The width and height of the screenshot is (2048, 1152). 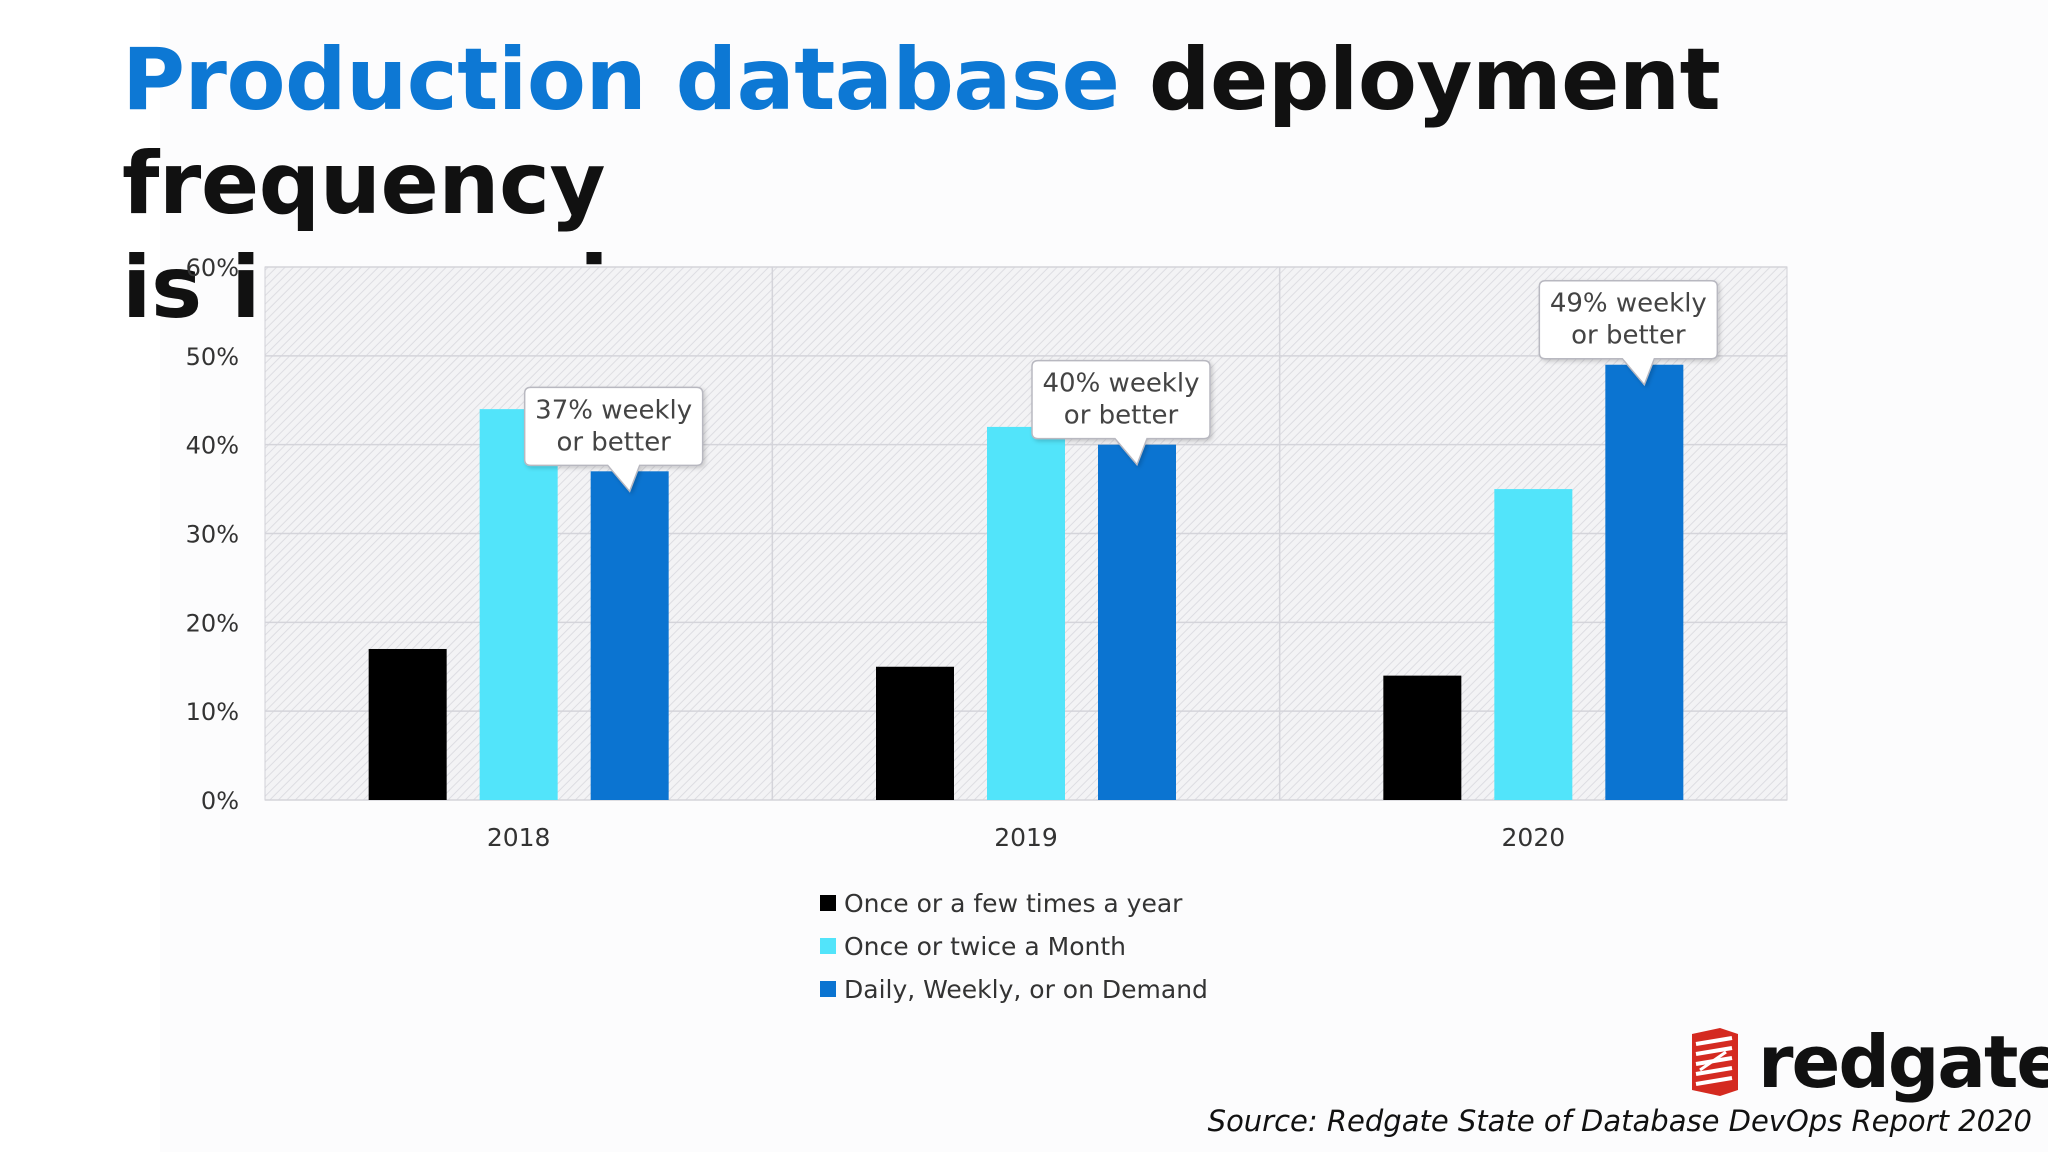 What do you see at coordinates (621, 80) in the screenshot?
I see `title-accent: Production database` at bounding box center [621, 80].